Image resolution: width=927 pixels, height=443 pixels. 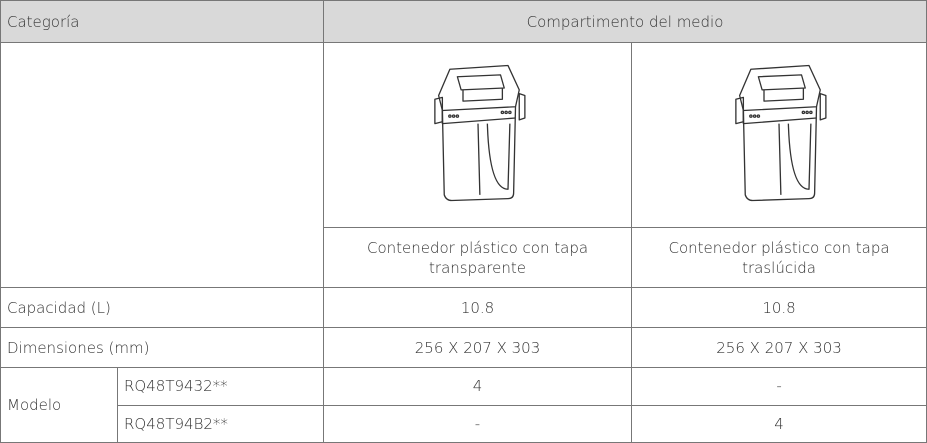 I want to click on row-label: Modelo, so click(x=59, y=405).